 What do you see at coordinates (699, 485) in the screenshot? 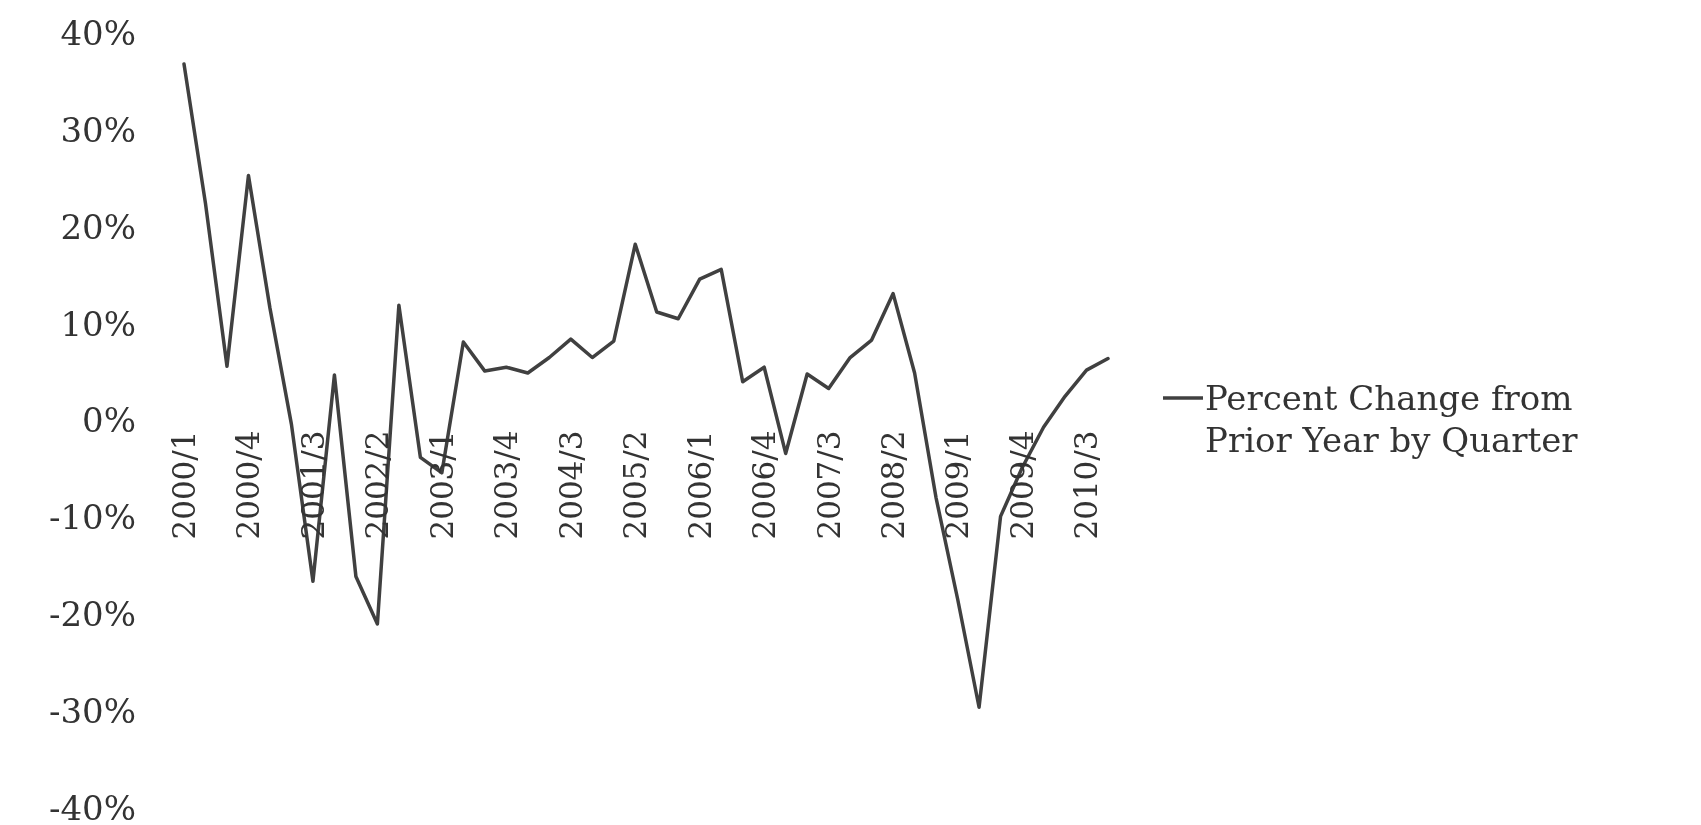
I see `x-tick-label: 2006/1` at bounding box center [699, 485].